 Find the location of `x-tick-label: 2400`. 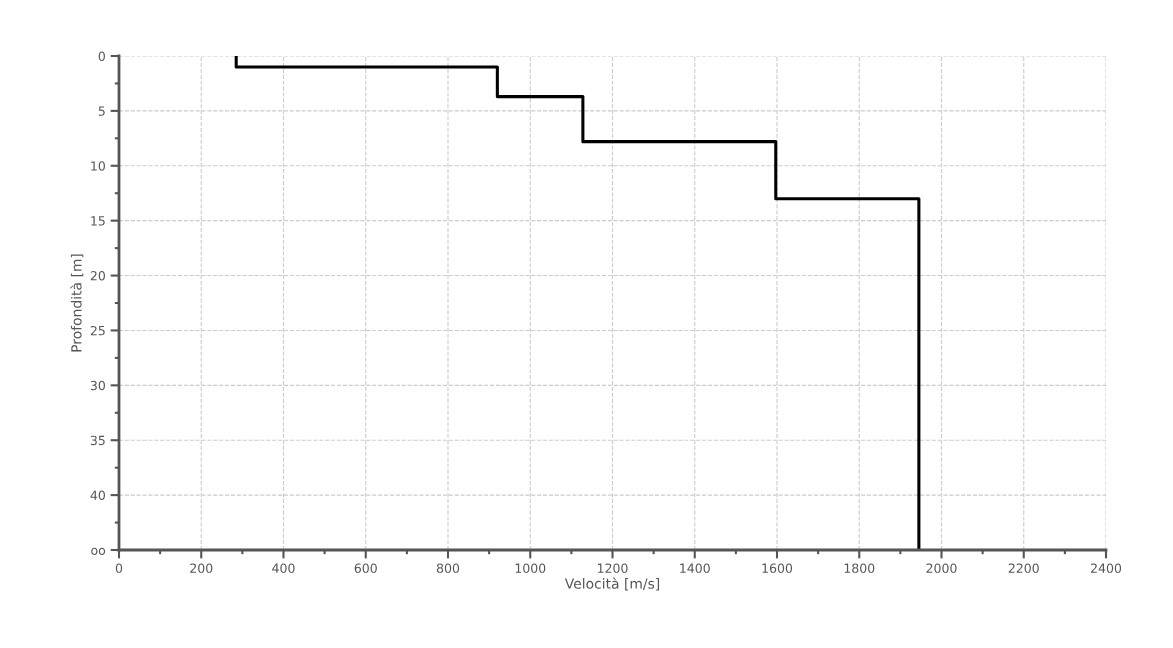

x-tick-label: 2400 is located at coordinates (1106, 568).